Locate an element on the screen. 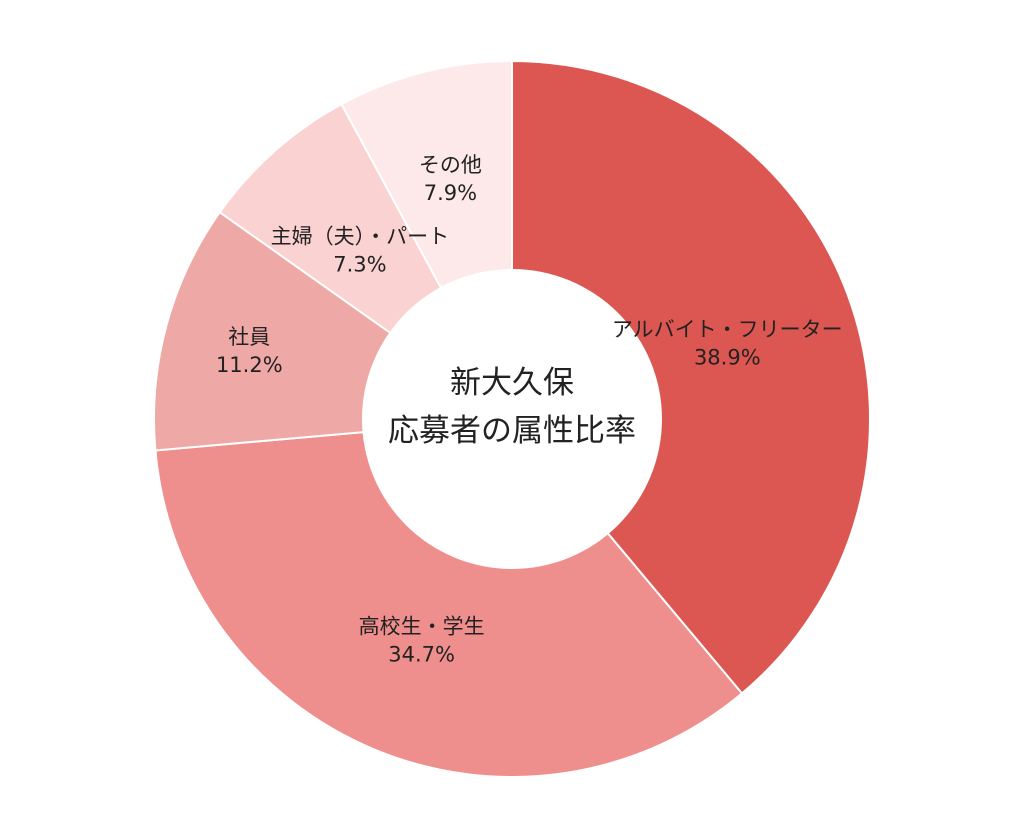 The image size is (1024, 836). donut-hole is located at coordinates (512, 419).